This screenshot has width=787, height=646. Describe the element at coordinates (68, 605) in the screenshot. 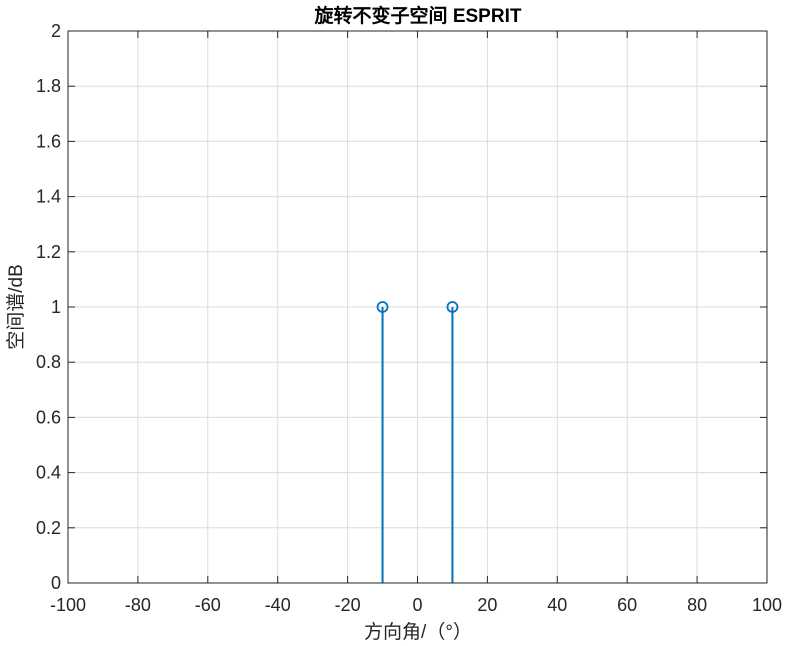

I see `x-tick-label: -100` at that location.